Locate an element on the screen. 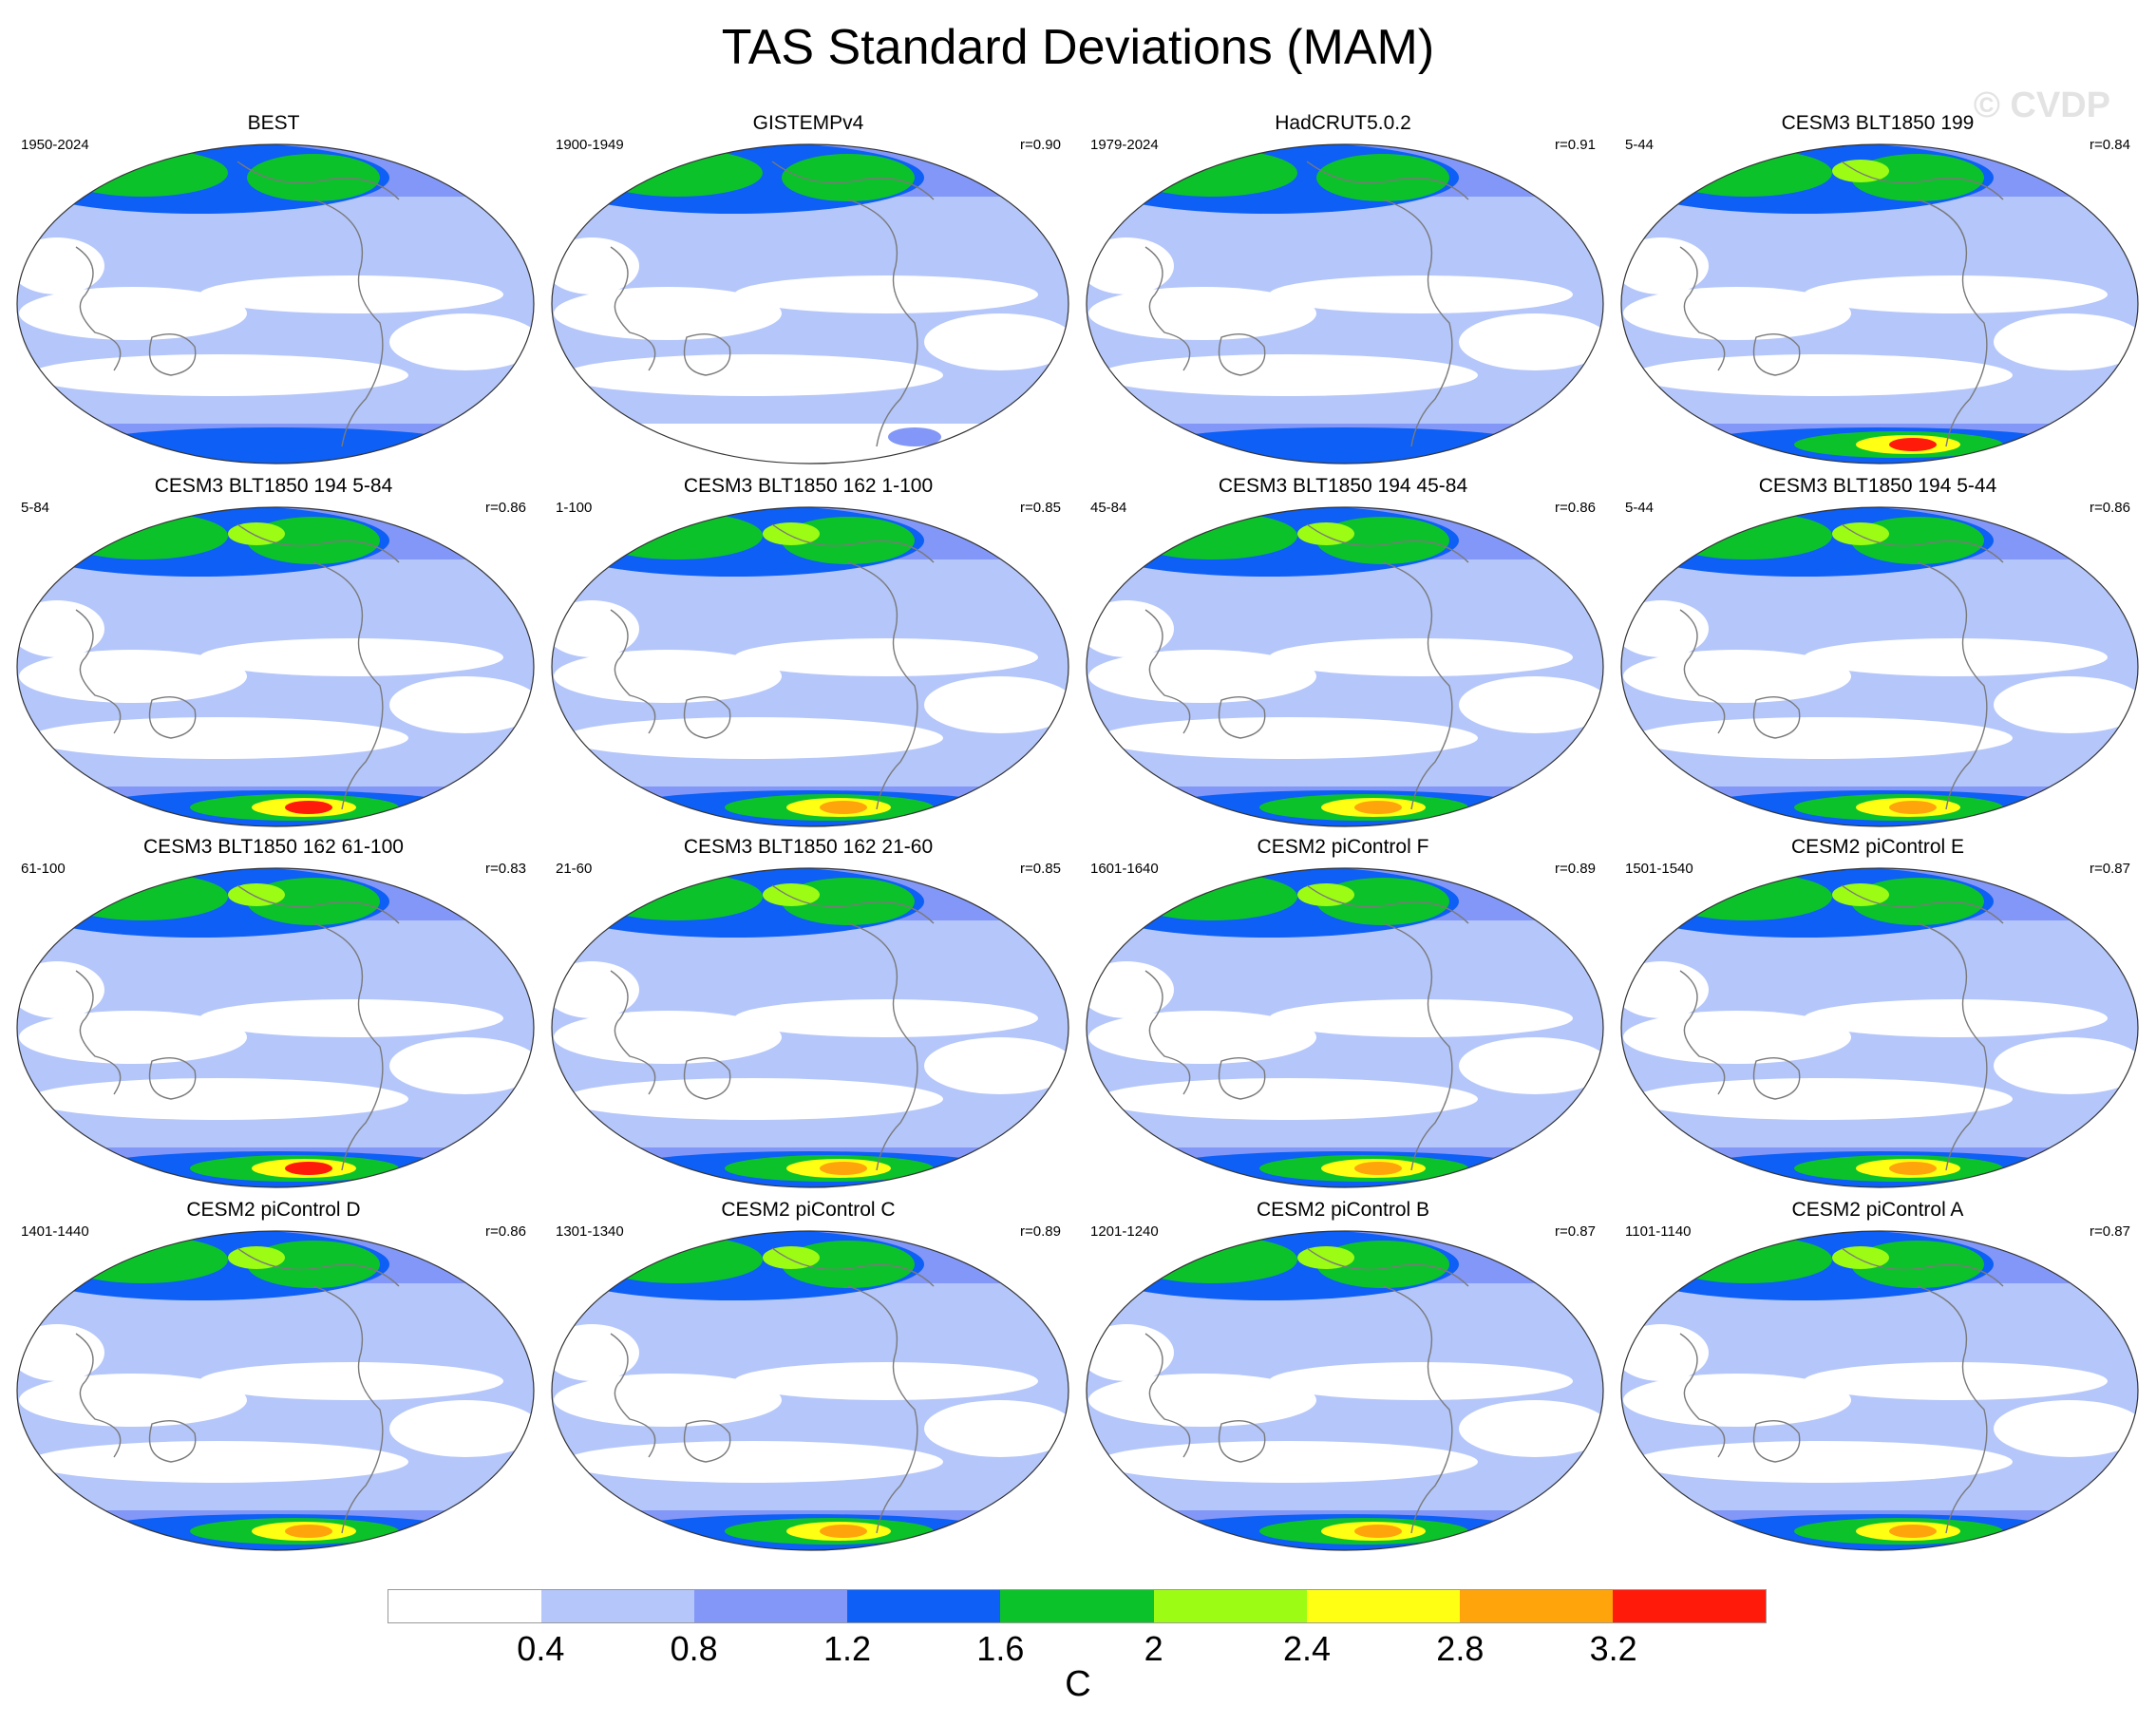  map-panel: CESM2 piControl B 1201-1240 r=0.87 is located at coordinates (1343, 1379).